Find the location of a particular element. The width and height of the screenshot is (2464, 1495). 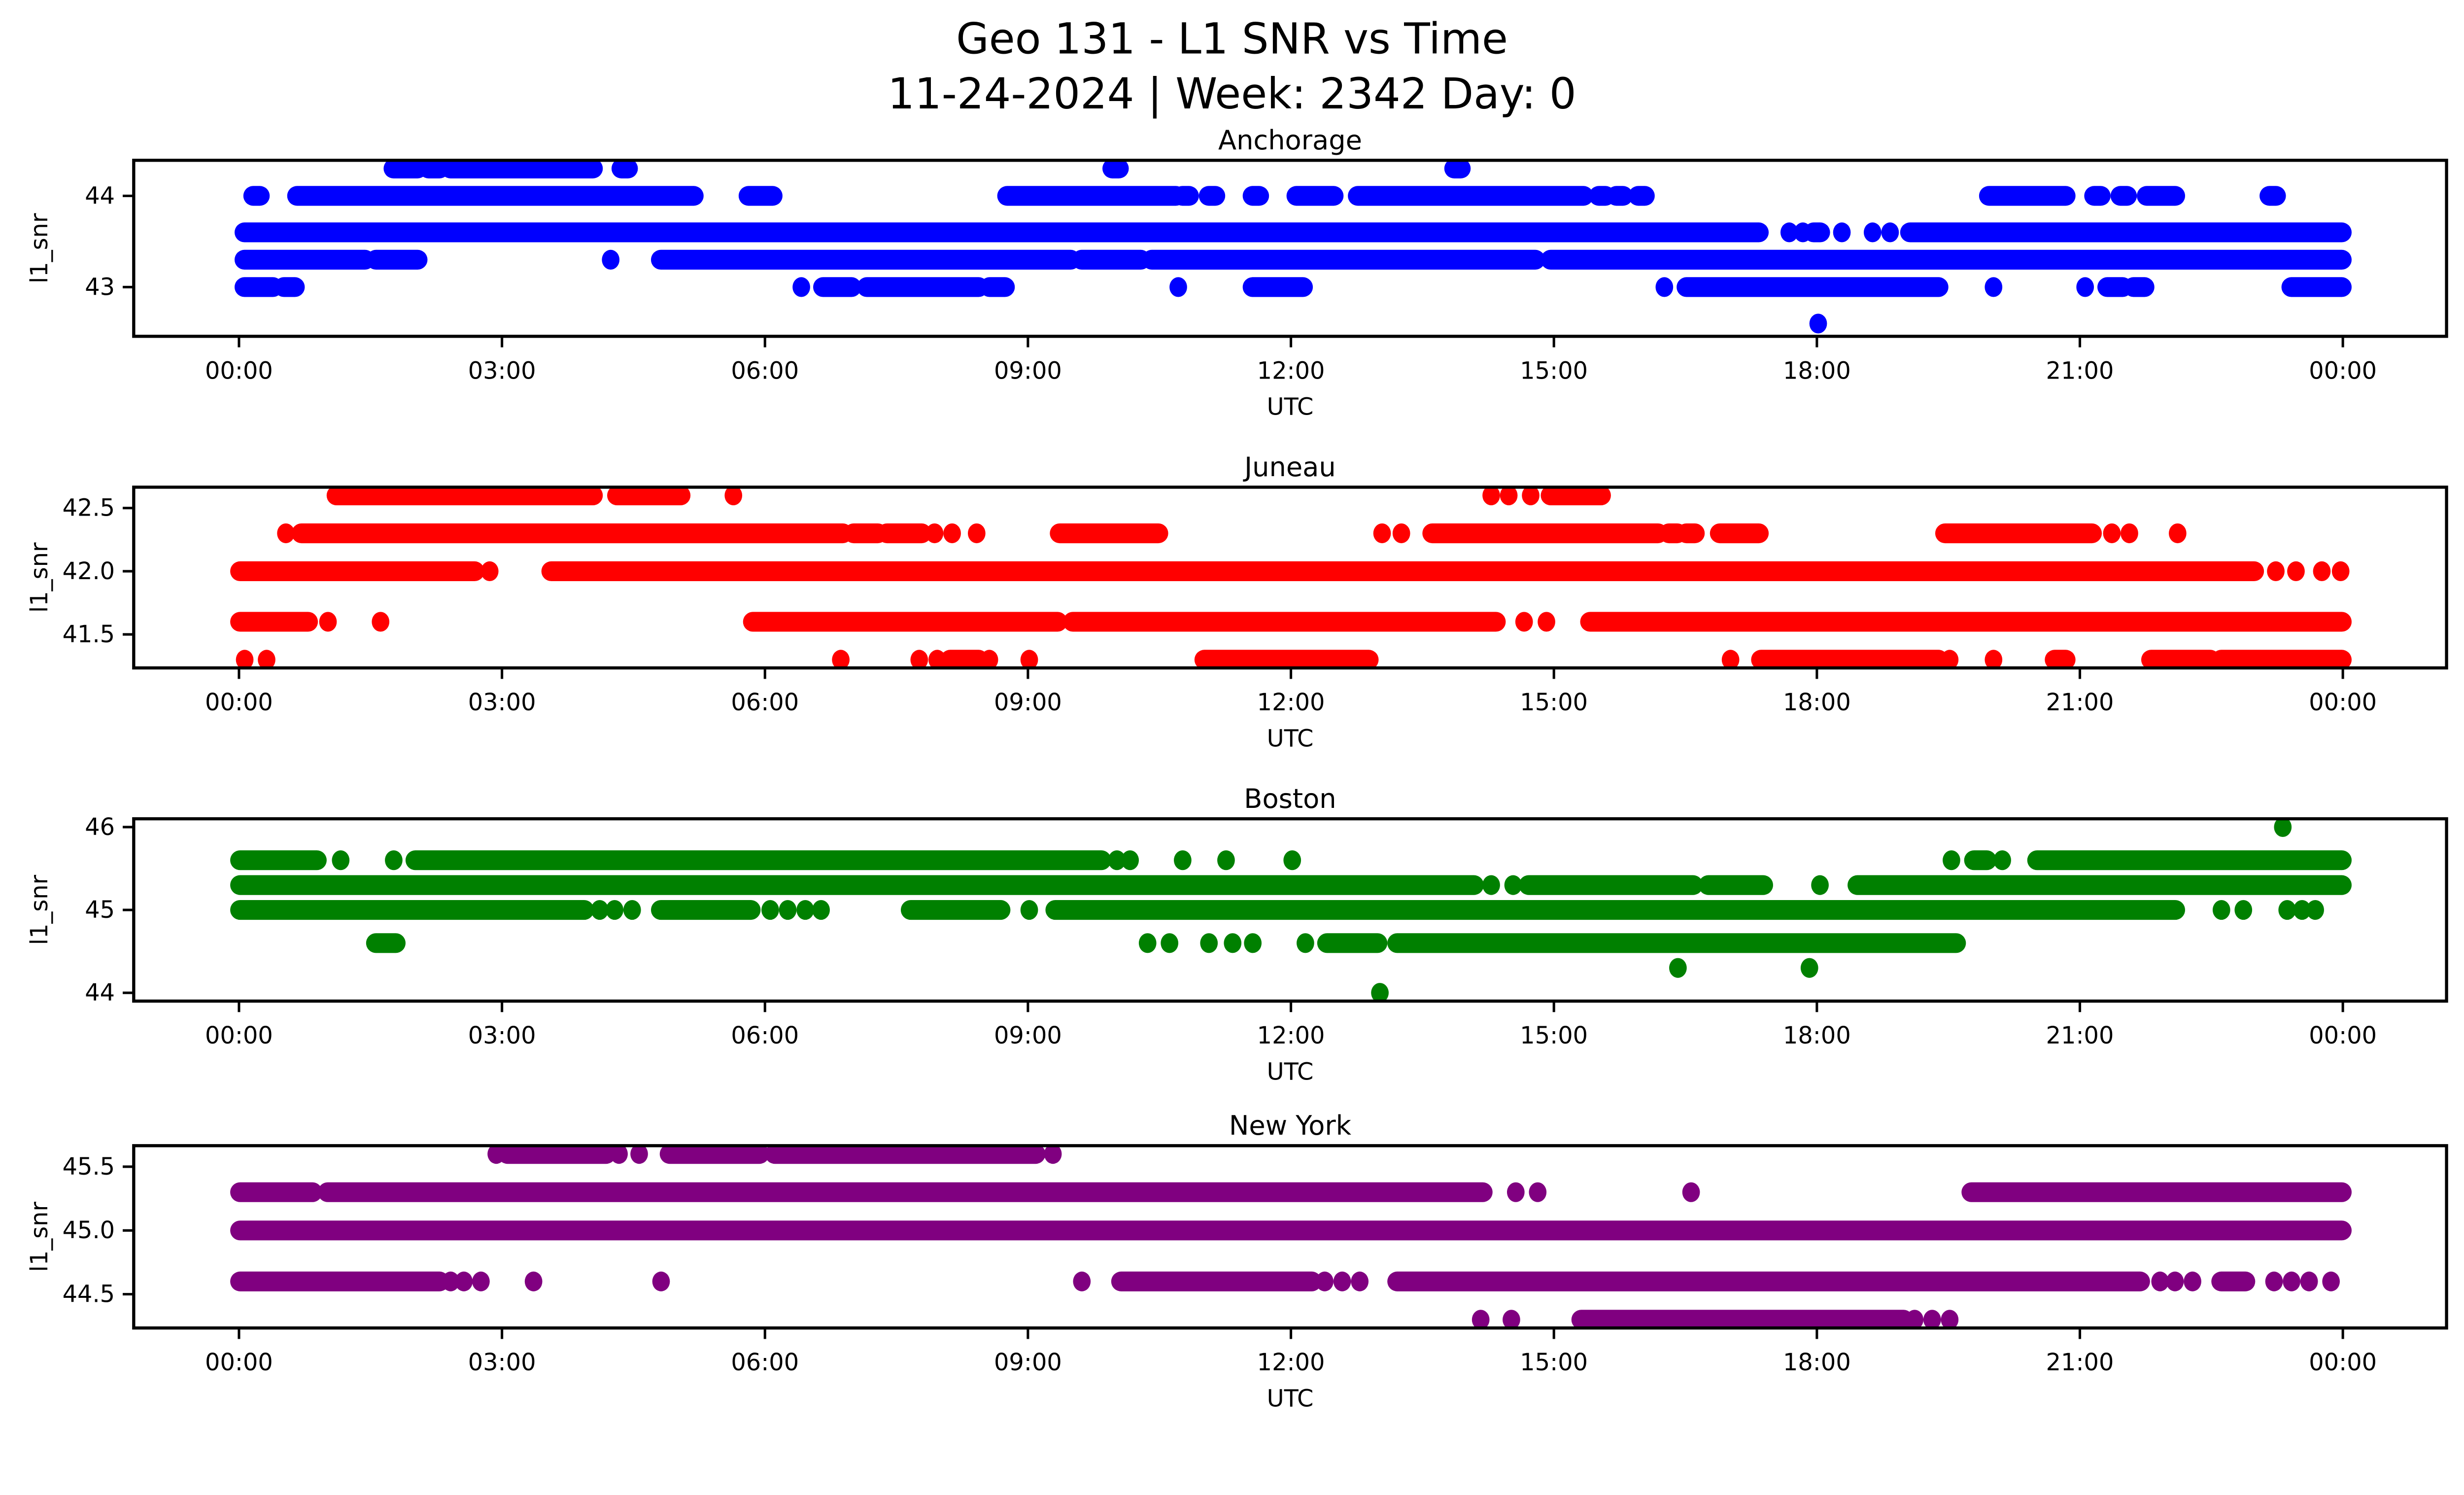

x-tick-label: 21:00 is located at coordinates (2080, 1035).